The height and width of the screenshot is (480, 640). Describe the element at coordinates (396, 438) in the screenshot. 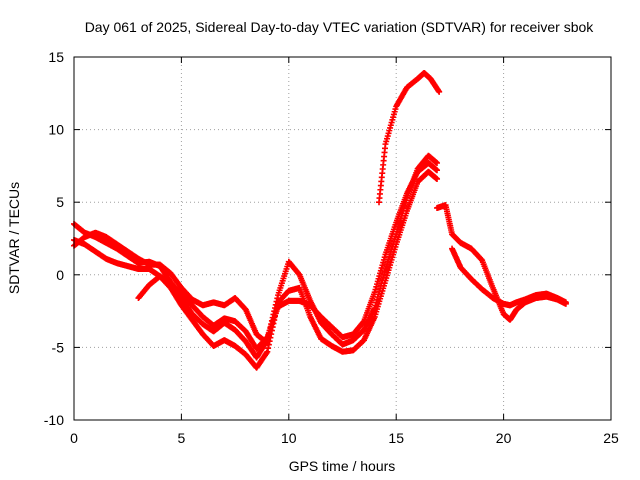

I see `x-tick-label: 15` at that location.